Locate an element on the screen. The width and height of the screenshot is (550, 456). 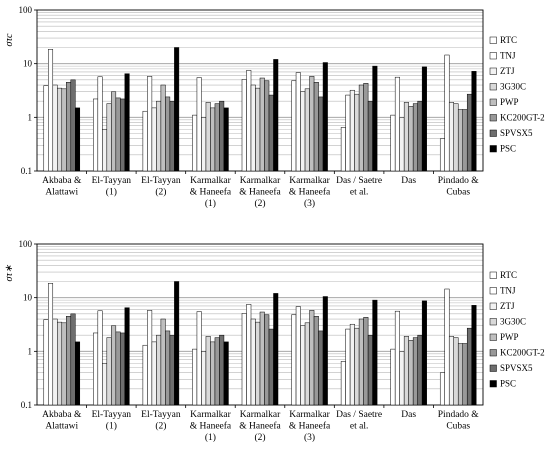
x-category-label: Das is located at coordinates (408, 415).